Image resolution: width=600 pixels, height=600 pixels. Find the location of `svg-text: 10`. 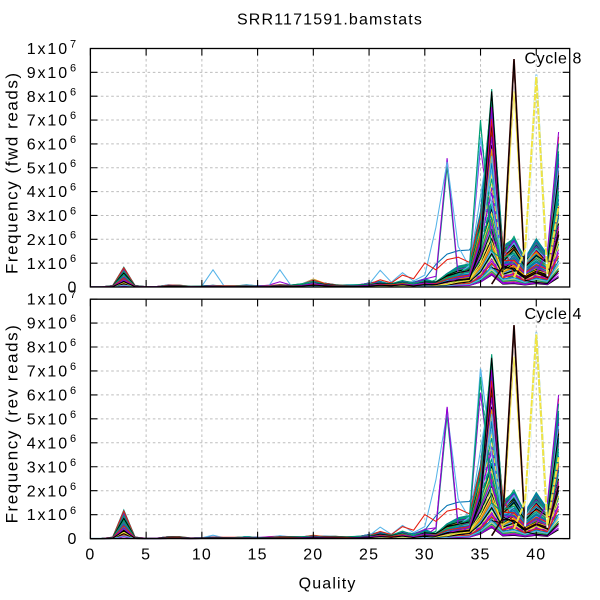

svg-text: 10 is located at coordinates (202, 555).